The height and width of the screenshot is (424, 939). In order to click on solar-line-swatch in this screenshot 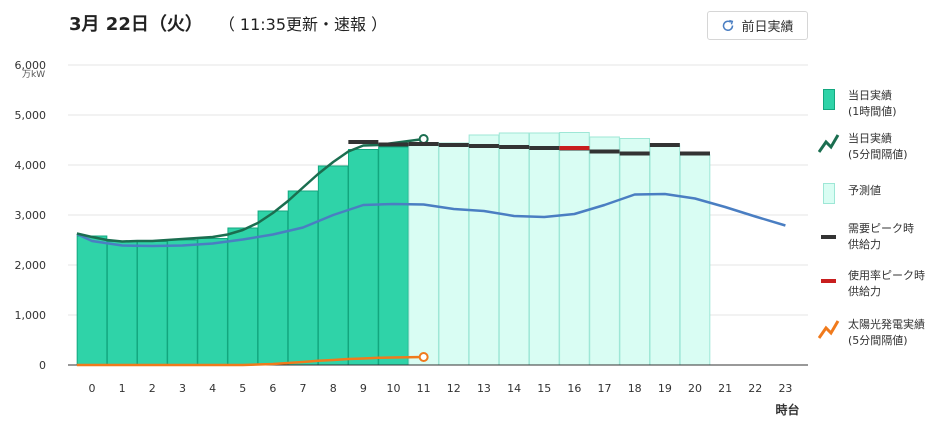, I will do `click(828, 329)`.